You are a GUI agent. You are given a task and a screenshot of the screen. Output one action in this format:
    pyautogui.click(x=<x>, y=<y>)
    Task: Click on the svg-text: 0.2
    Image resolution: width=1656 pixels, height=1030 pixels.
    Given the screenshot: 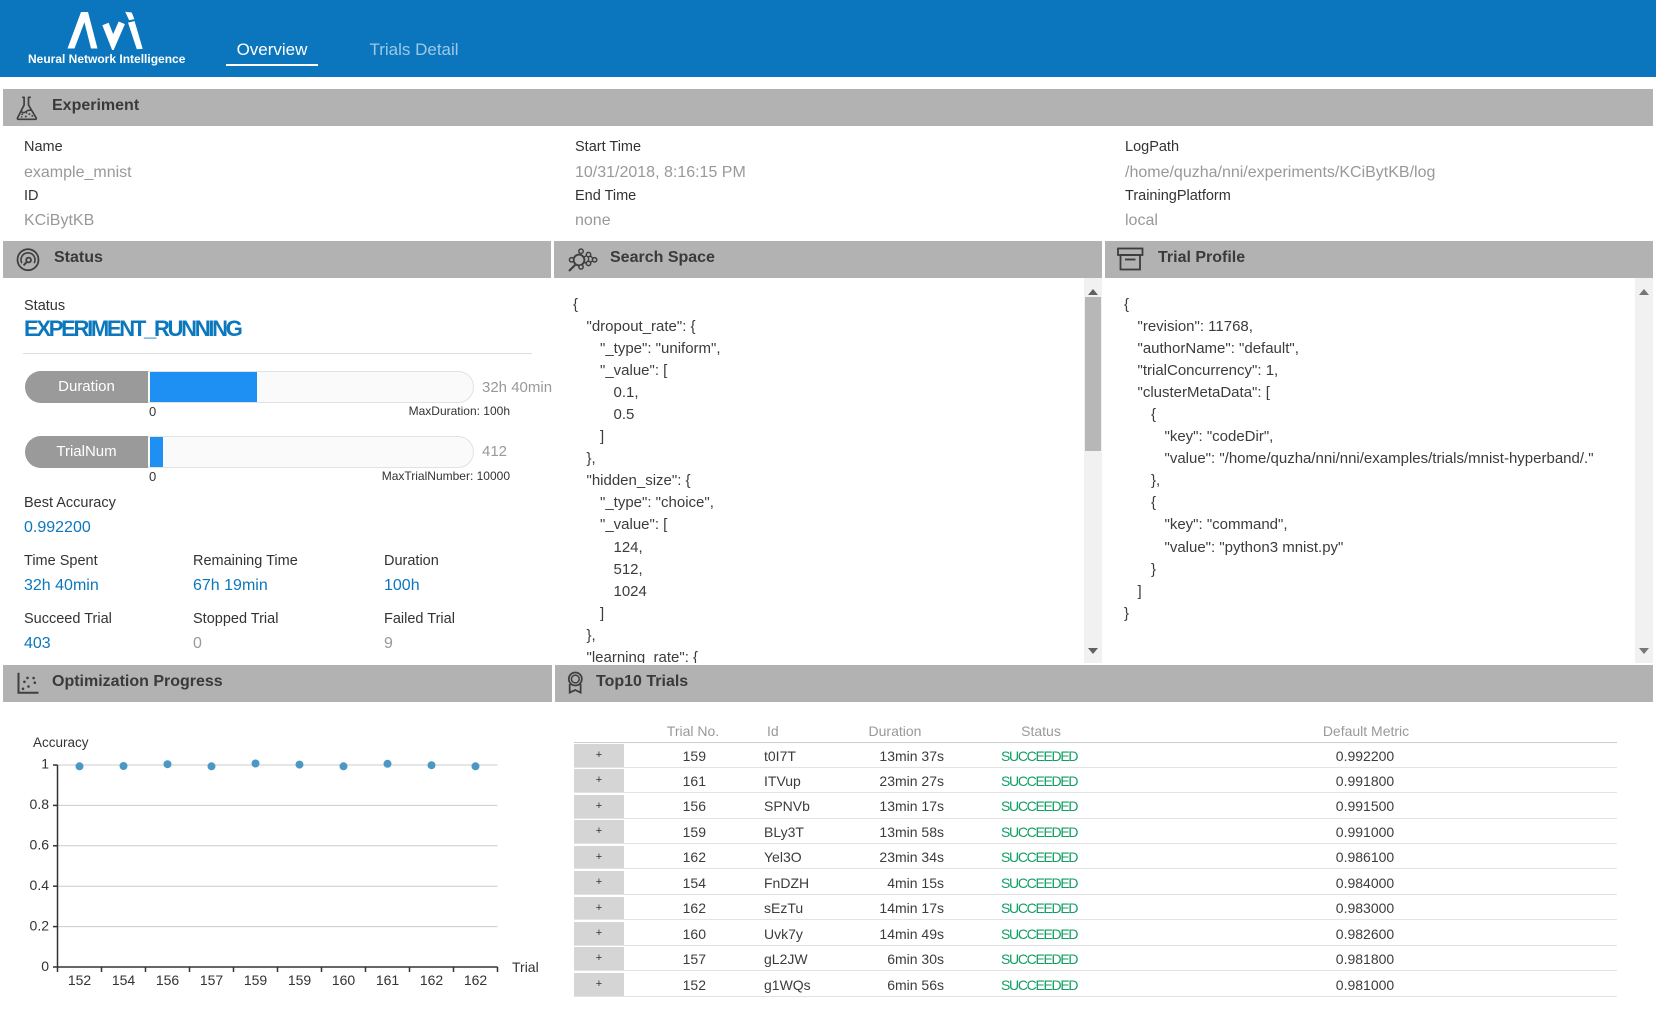 What is the action you would take?
    pyautogui.click(x=40, y=926)
    